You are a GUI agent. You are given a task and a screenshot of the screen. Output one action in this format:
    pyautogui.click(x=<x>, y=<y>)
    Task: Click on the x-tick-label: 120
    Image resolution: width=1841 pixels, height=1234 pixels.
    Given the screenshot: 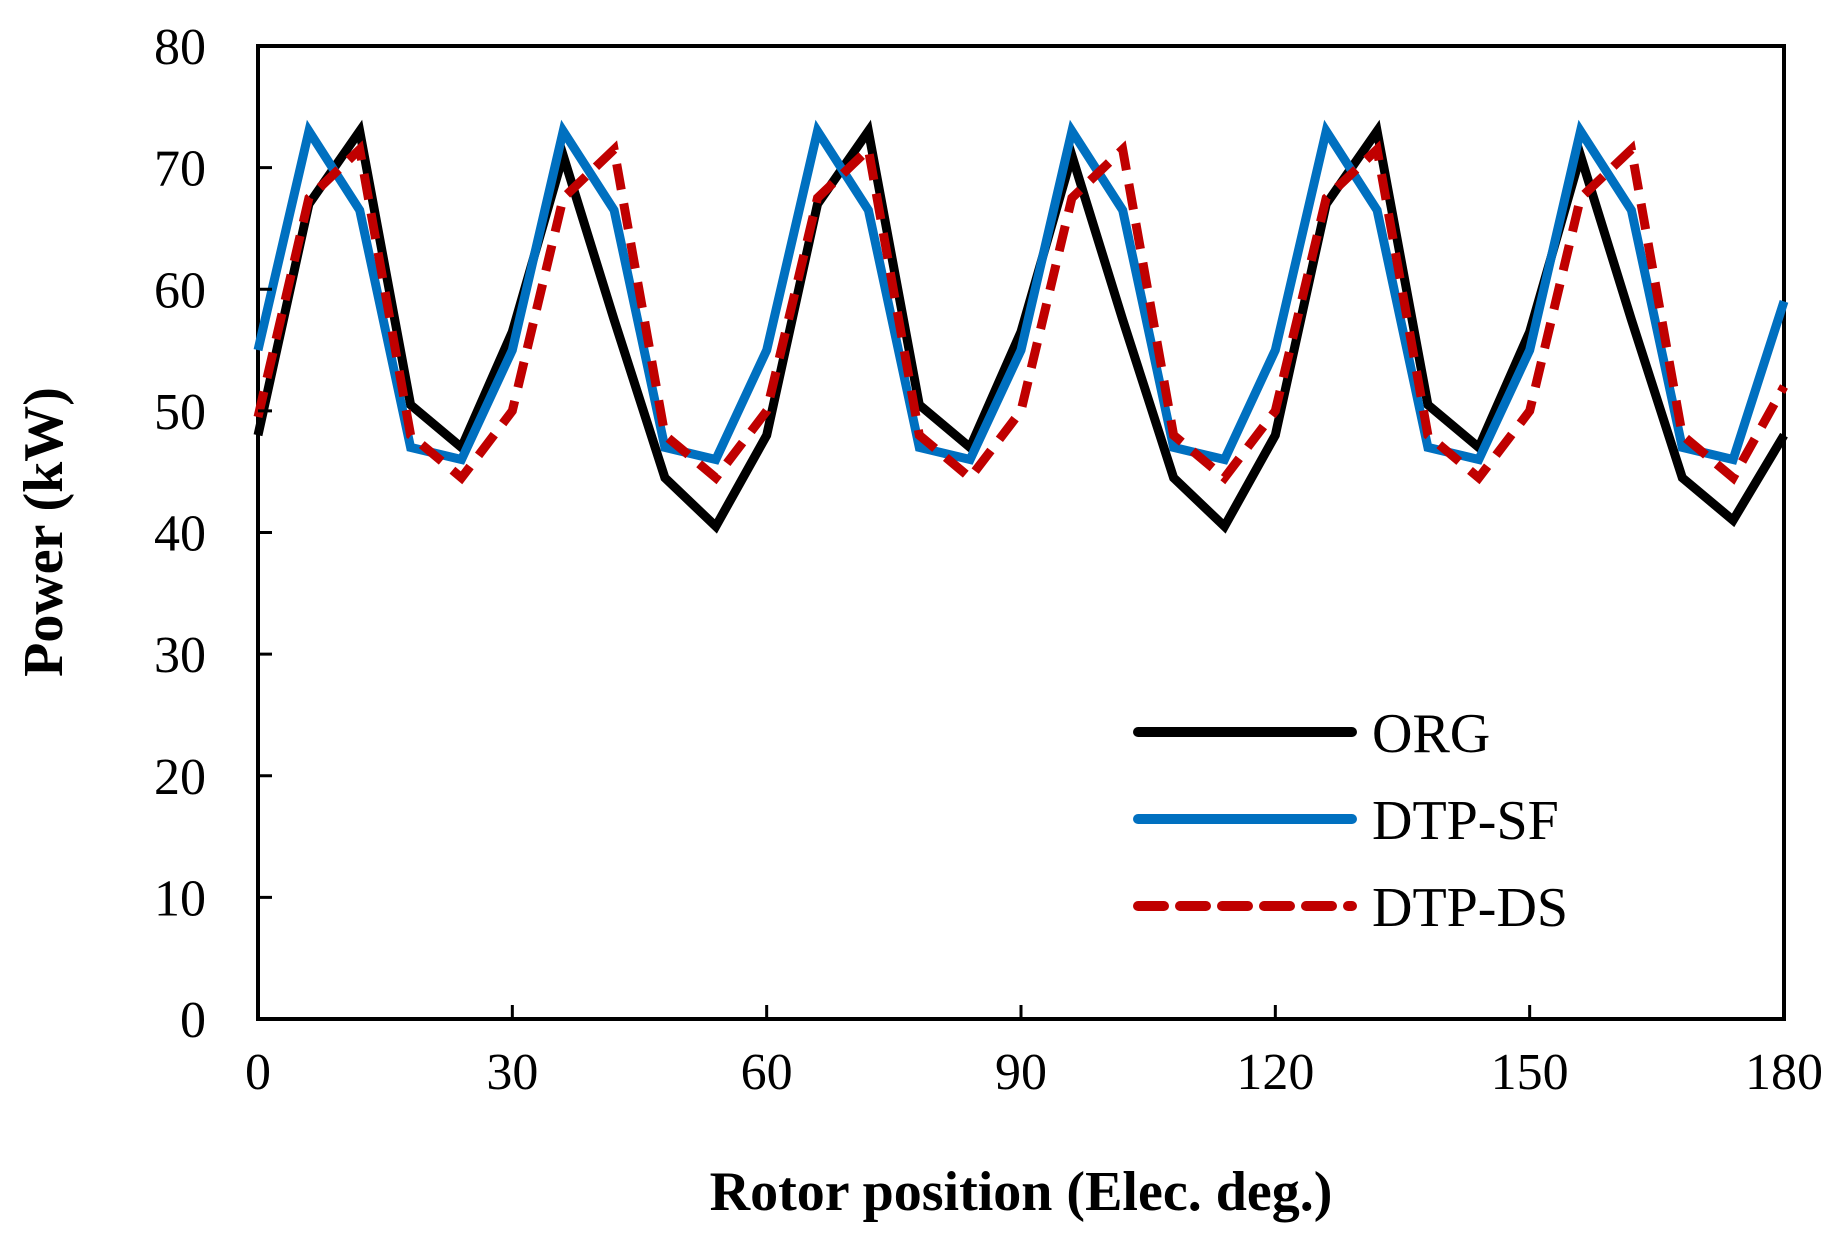 What is the action you would take?
    pyautogui.click(x=1275, y=1072)
    